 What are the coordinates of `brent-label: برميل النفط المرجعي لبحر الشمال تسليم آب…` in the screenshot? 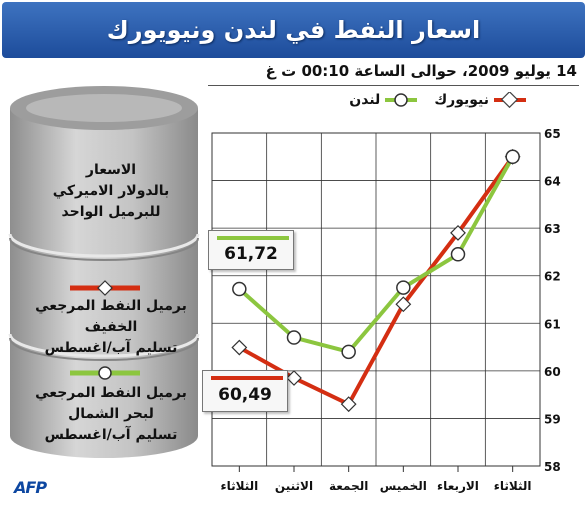 It's located at (111, 414).